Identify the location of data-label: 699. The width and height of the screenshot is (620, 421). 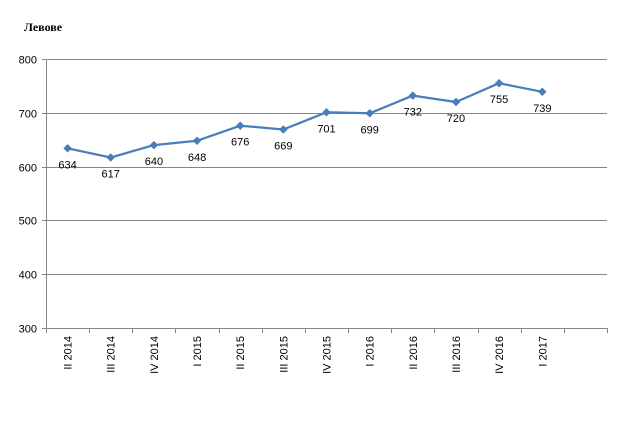
(369, 130).